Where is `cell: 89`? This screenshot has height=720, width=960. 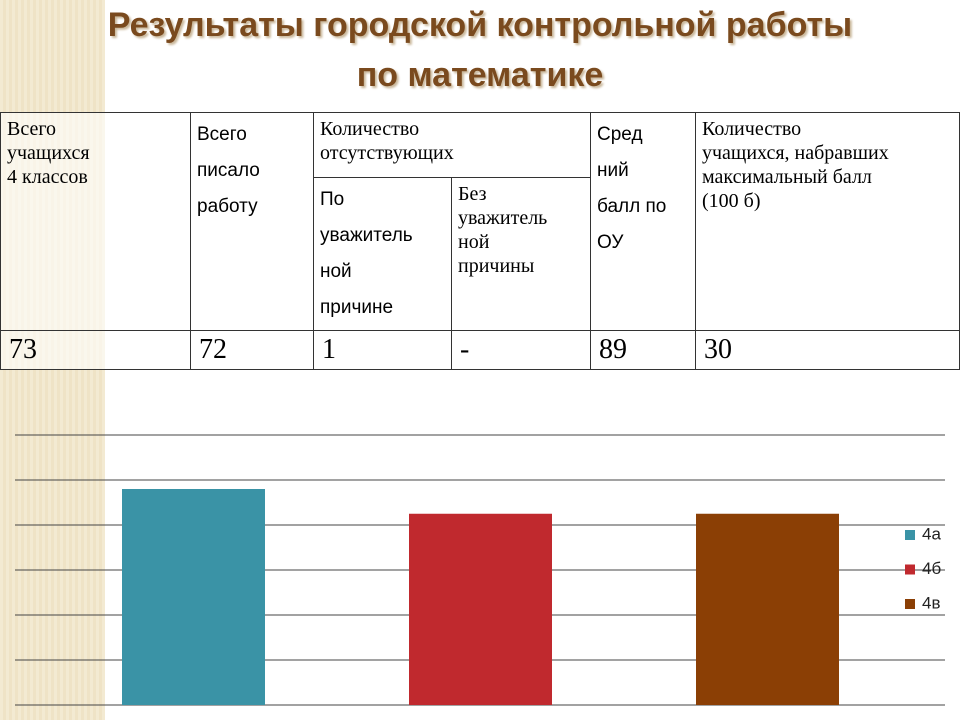
cell: 89 is located at coordinates (643, 350).